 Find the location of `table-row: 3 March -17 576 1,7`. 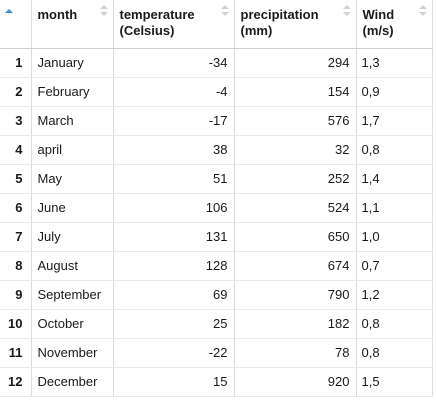

table-row: 3 March -17 576 1,7 is located at coordinates (216, 120).